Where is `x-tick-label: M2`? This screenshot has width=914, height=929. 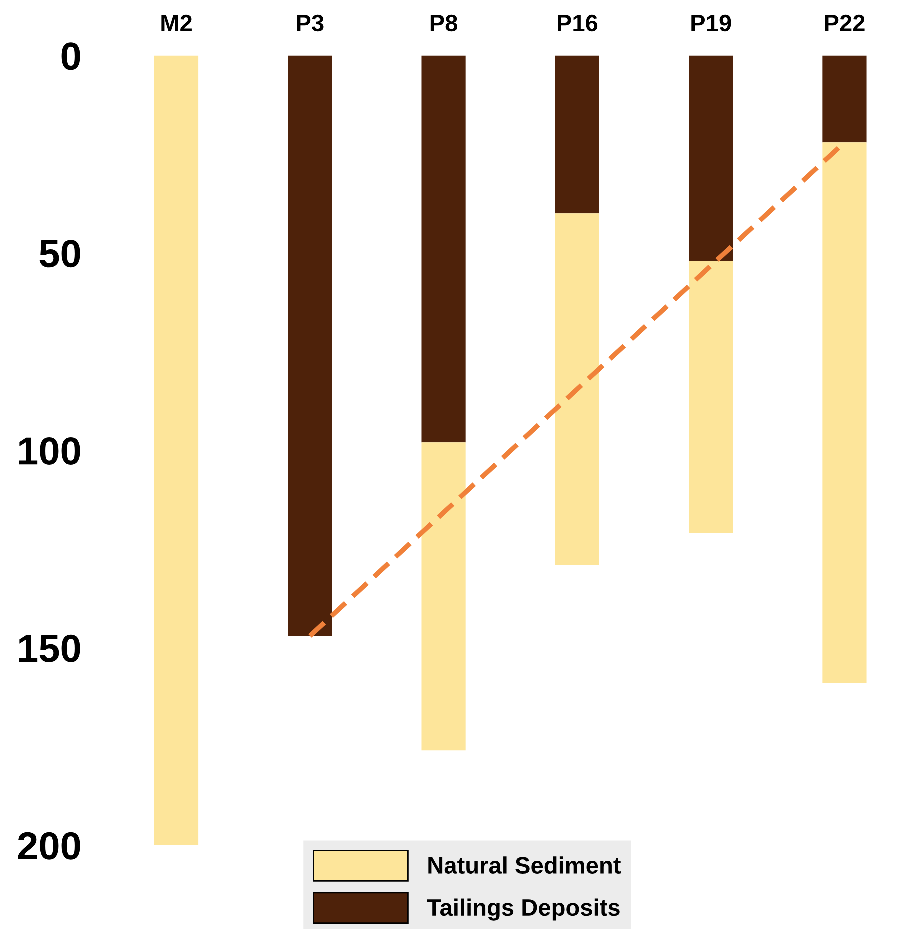
x-tick-label: M2 is located at coordinates (177, 23).